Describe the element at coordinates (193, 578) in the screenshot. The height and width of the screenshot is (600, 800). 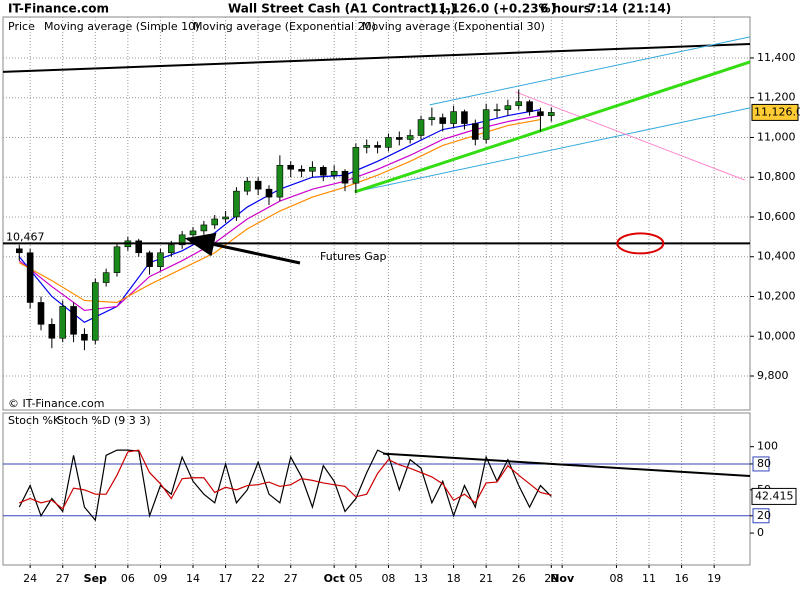
I see `x-tick-label: 14` at that location.